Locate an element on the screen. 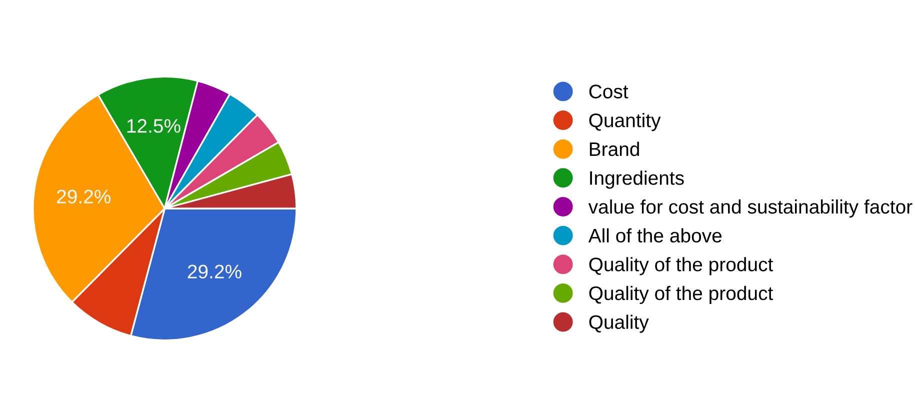  legend-label: Quality is located at coordinates (619, 323).